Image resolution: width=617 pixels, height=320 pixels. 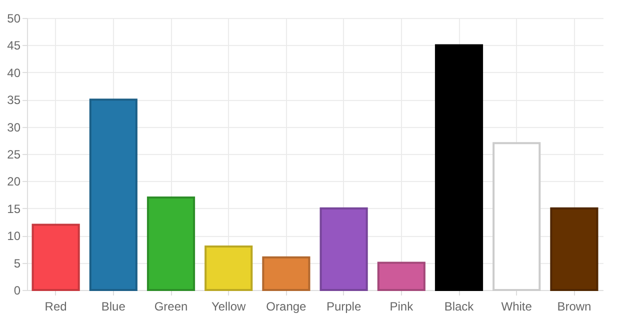 I want to click on x-tick-label: Blue, so click(x=113, y=307).